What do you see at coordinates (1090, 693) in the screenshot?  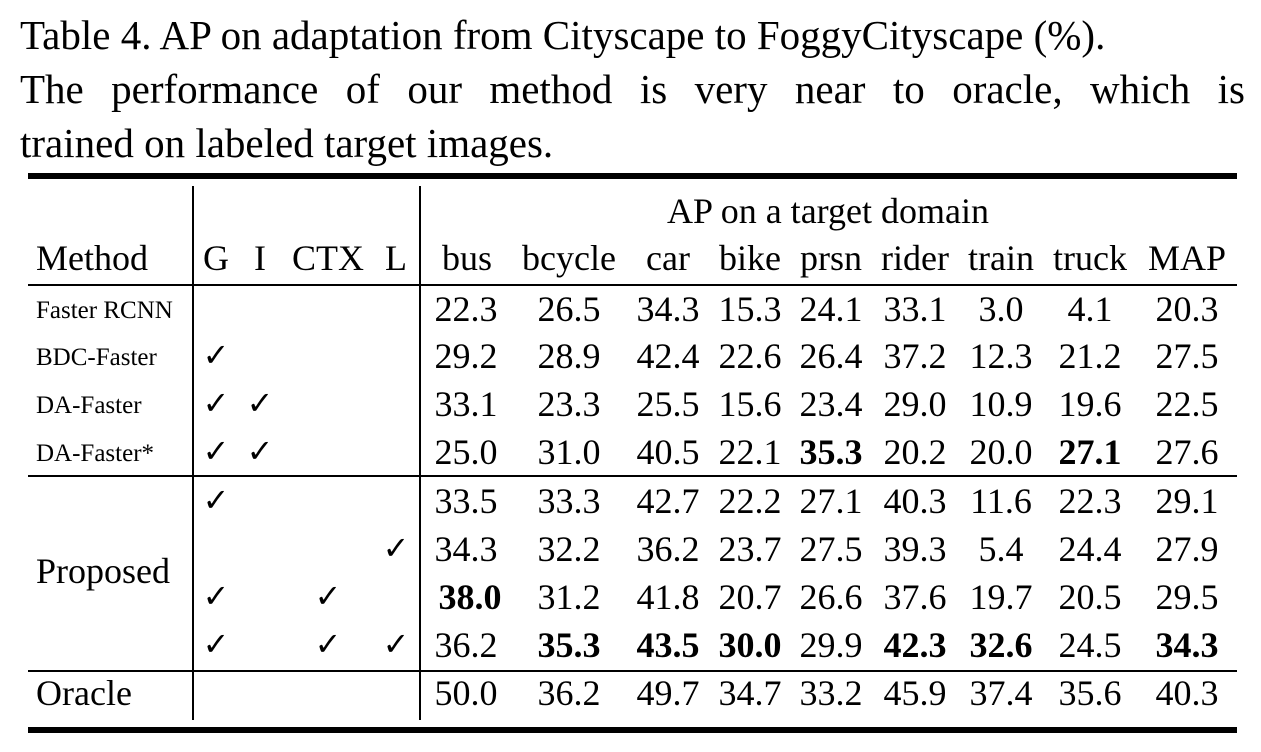 I see `table-cell: 35.6` at bounding box center [1090, 693].